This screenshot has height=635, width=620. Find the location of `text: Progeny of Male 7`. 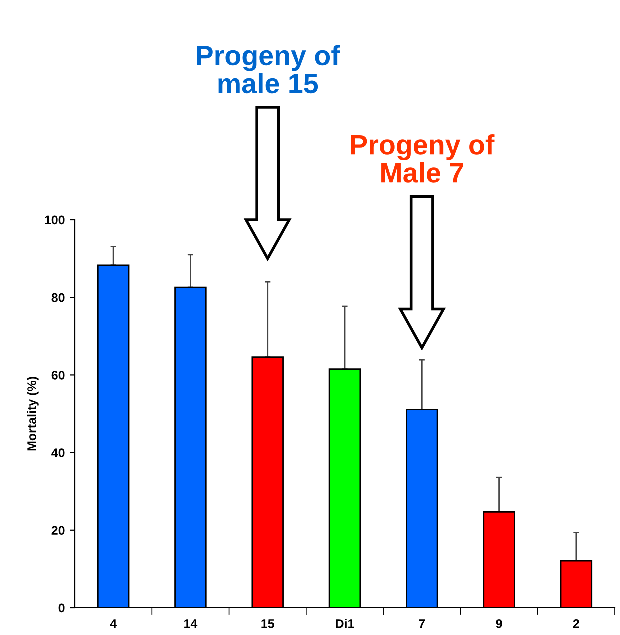

text: Progeny of Male 7 is located at coordinates (423, 158).